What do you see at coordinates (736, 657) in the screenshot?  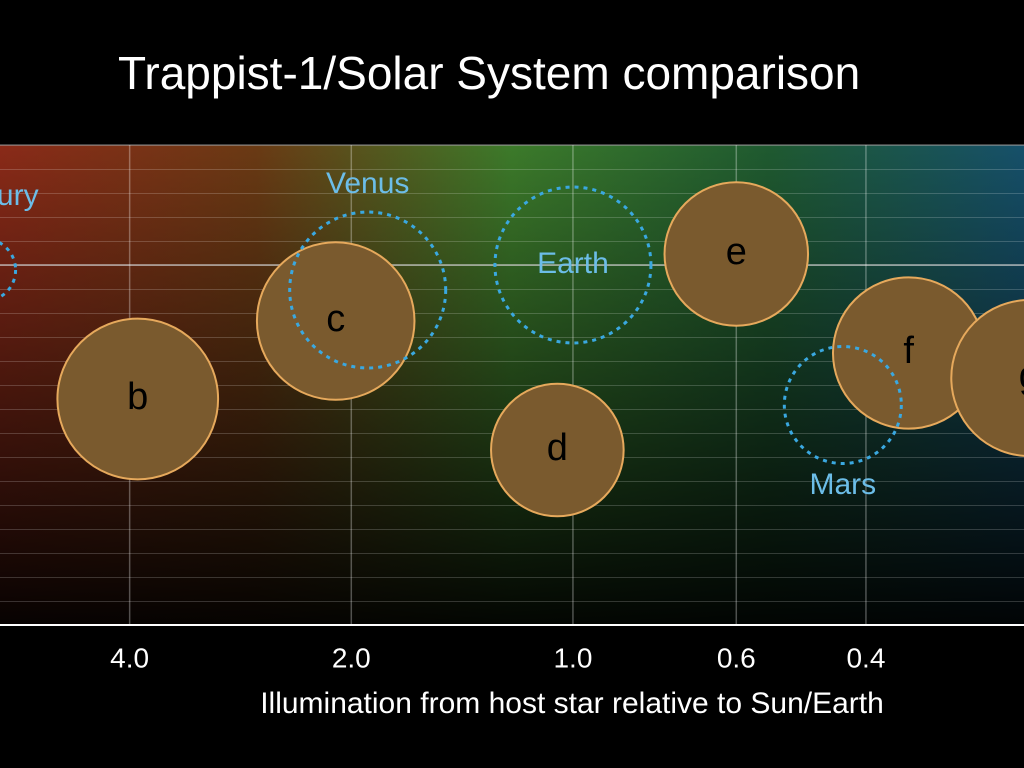 I see `x-tick-label: 0.6` at bounding box center [736, 657].